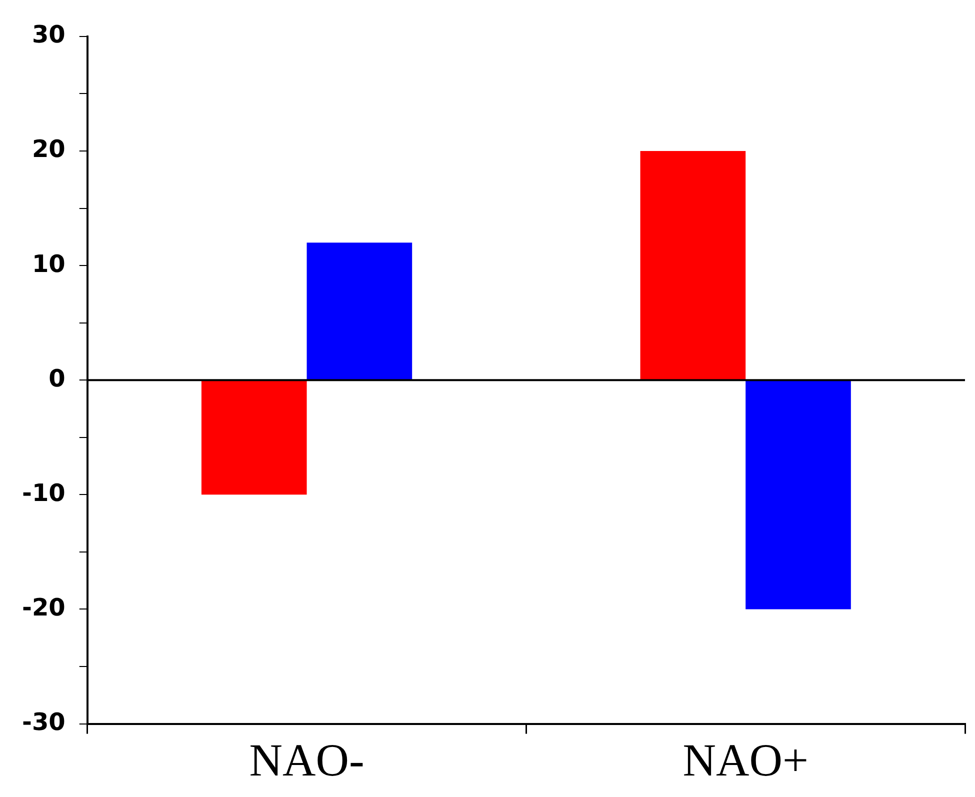 This screenshot has width=975, height=797. Describe the element at coordinates (57, 378) in the screenshot. I see `y-tick-label: 0` at that location.